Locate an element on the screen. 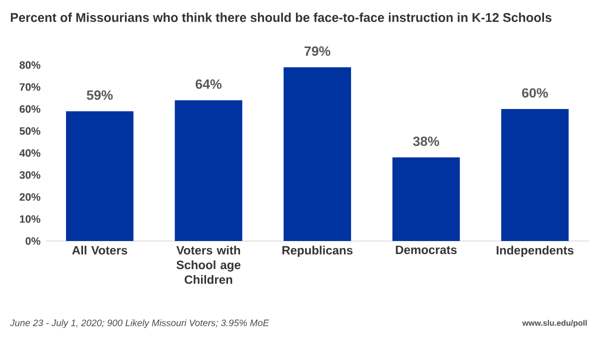 This screenshot has width=600, height=337. y-tick-label: 70% is located at coordinates (30, 87).